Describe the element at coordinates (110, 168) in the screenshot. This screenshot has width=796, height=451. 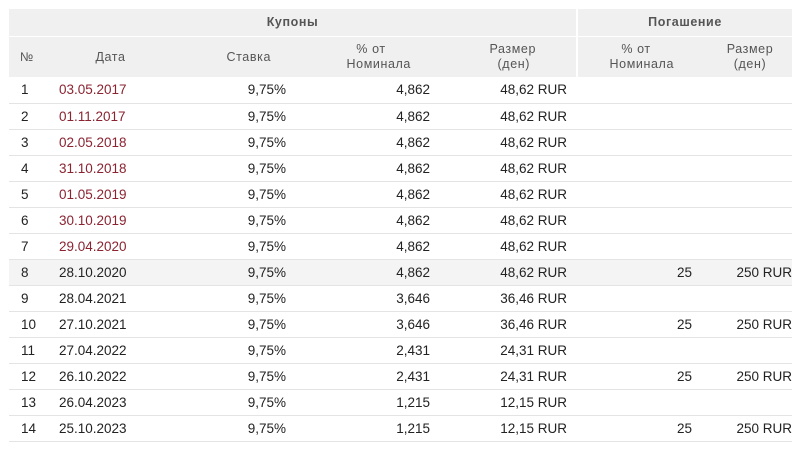
I see `cell-date: 31.10.2018` at that location.